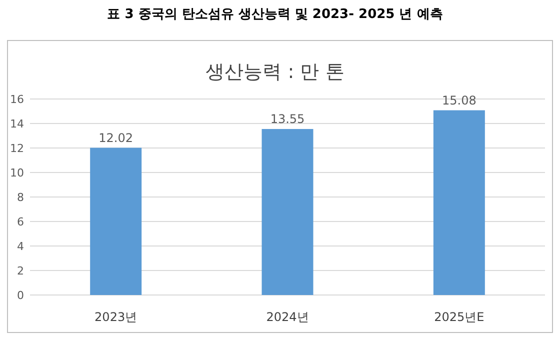  What do you see at coordinates (275, 72) in the screenshot?
I see `chart-subtitle: 생산능력 : 만 톤` at bounding box center [275, 72].